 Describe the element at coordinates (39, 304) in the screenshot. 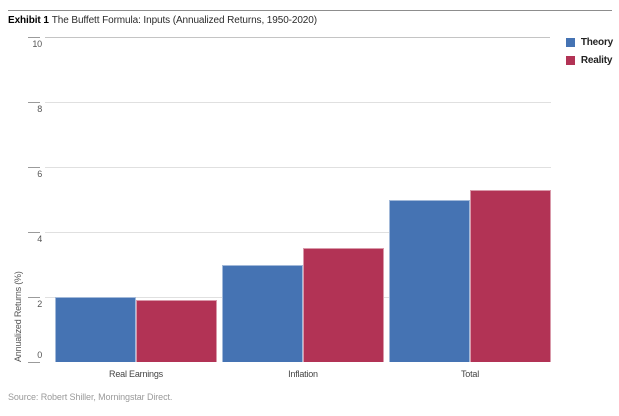

I see `y-axis-tick-label: 2` at that location.